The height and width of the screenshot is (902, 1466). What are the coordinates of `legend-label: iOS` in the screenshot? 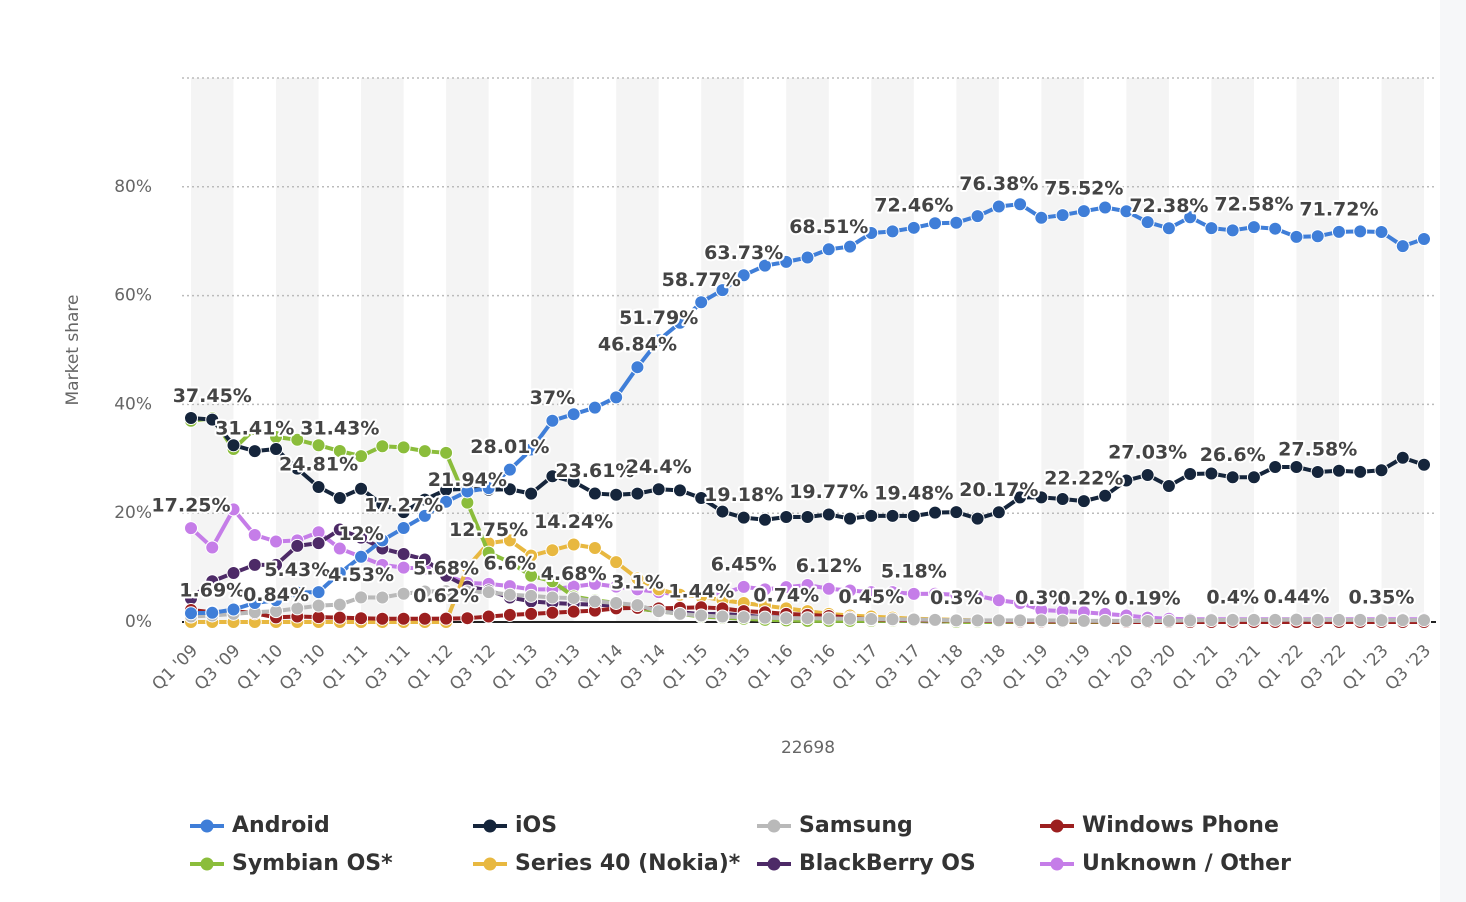 It's located at (536, 825).